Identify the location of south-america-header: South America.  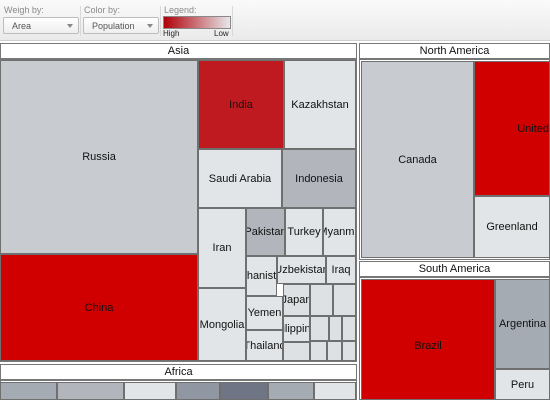
(454, 269).